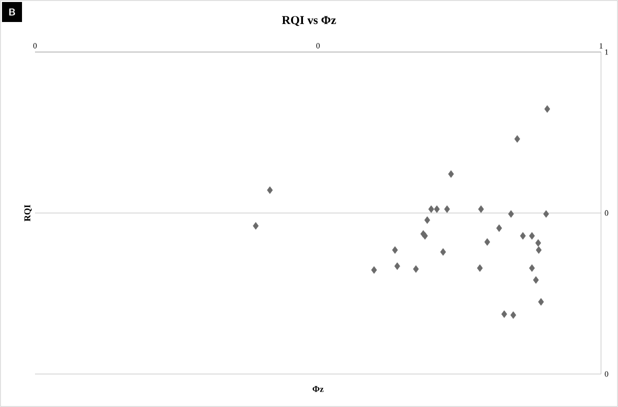  What do you see at coordinates (309, 21) in the screenshot?
I see `chart-title: RQI vs Φz` at bounding box center [309, 21].